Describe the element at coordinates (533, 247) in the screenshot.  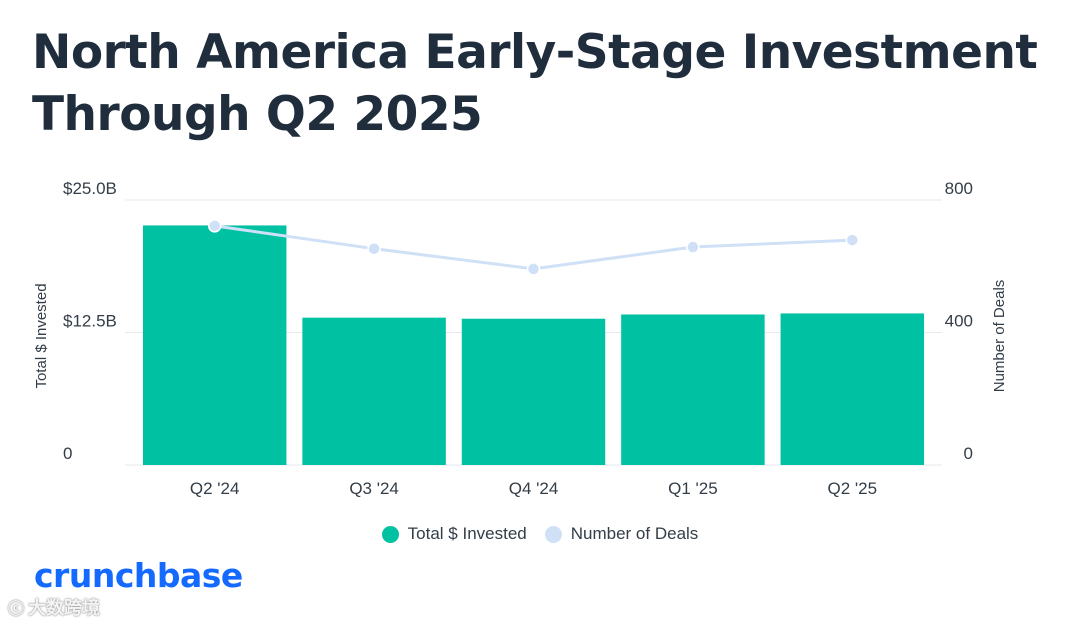
I see `line-series` at that location.